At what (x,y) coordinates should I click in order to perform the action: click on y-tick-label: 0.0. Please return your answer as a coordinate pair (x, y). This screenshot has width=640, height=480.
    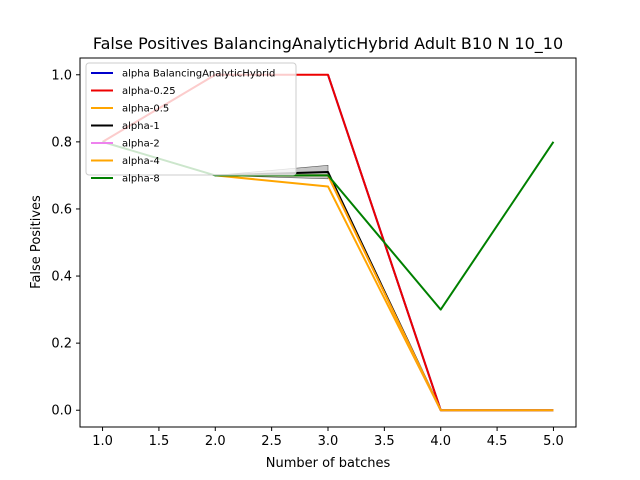
    Looking at the image, I should click on (61, 411).